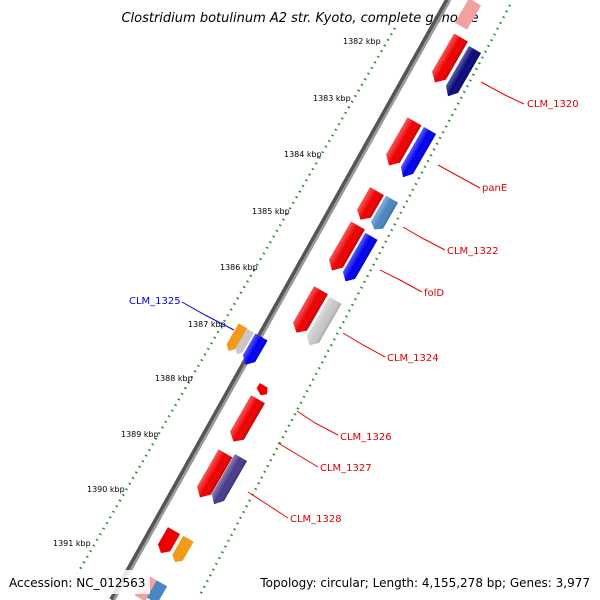 The width and height of the screenshot is (600, 600). Describe the element at coordinates (244, 342) in the screenshot. I see `gene-outer-gray` at that location.